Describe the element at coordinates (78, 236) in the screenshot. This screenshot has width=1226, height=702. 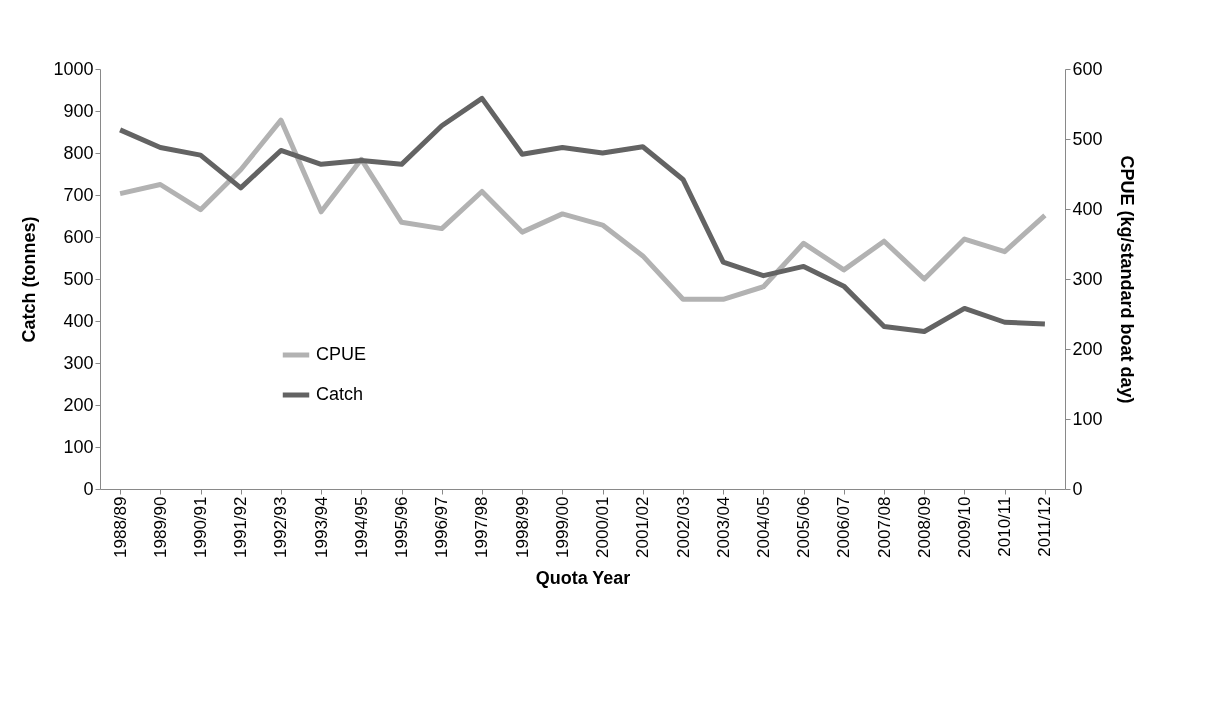
I see `y-tick-label: 600` at that location.